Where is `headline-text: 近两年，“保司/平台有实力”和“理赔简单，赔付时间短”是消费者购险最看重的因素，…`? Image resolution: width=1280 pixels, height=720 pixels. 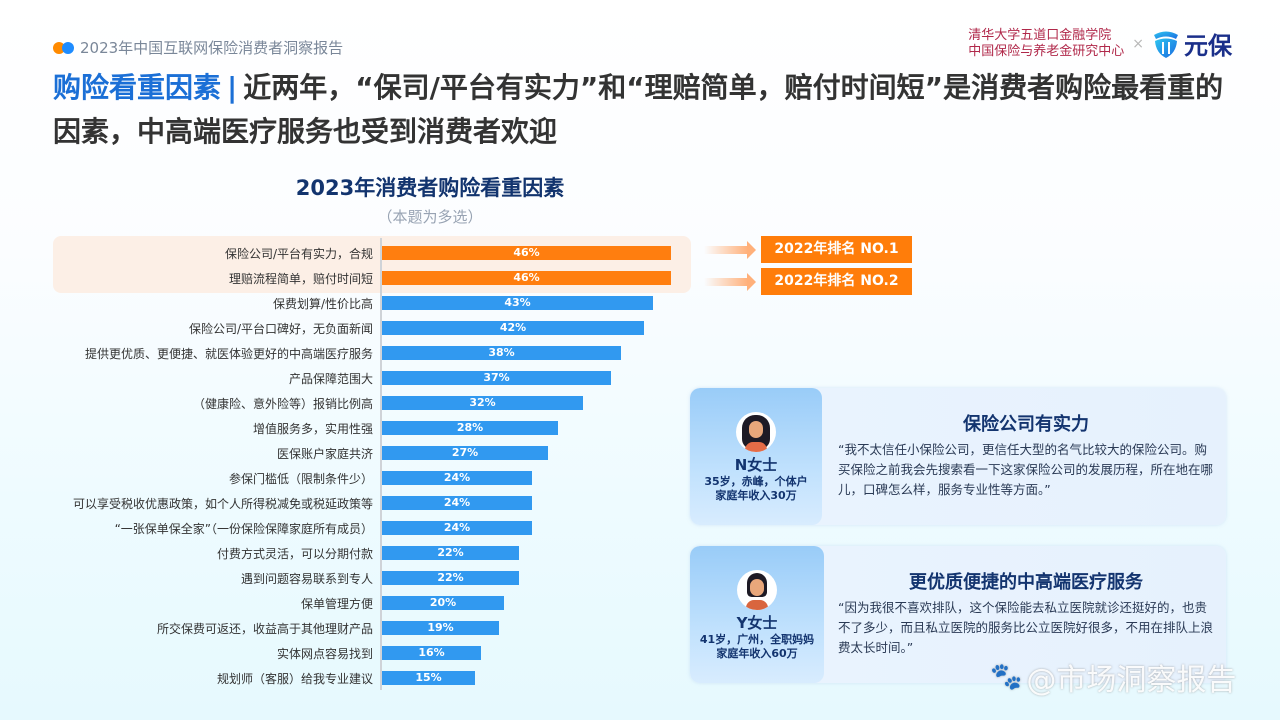 headline-text: 近两年，“保司/平台有实力”和“理赔简单，赔付时间短”是消费者购险最看重的因素，… is located at coordinates (638, 109).